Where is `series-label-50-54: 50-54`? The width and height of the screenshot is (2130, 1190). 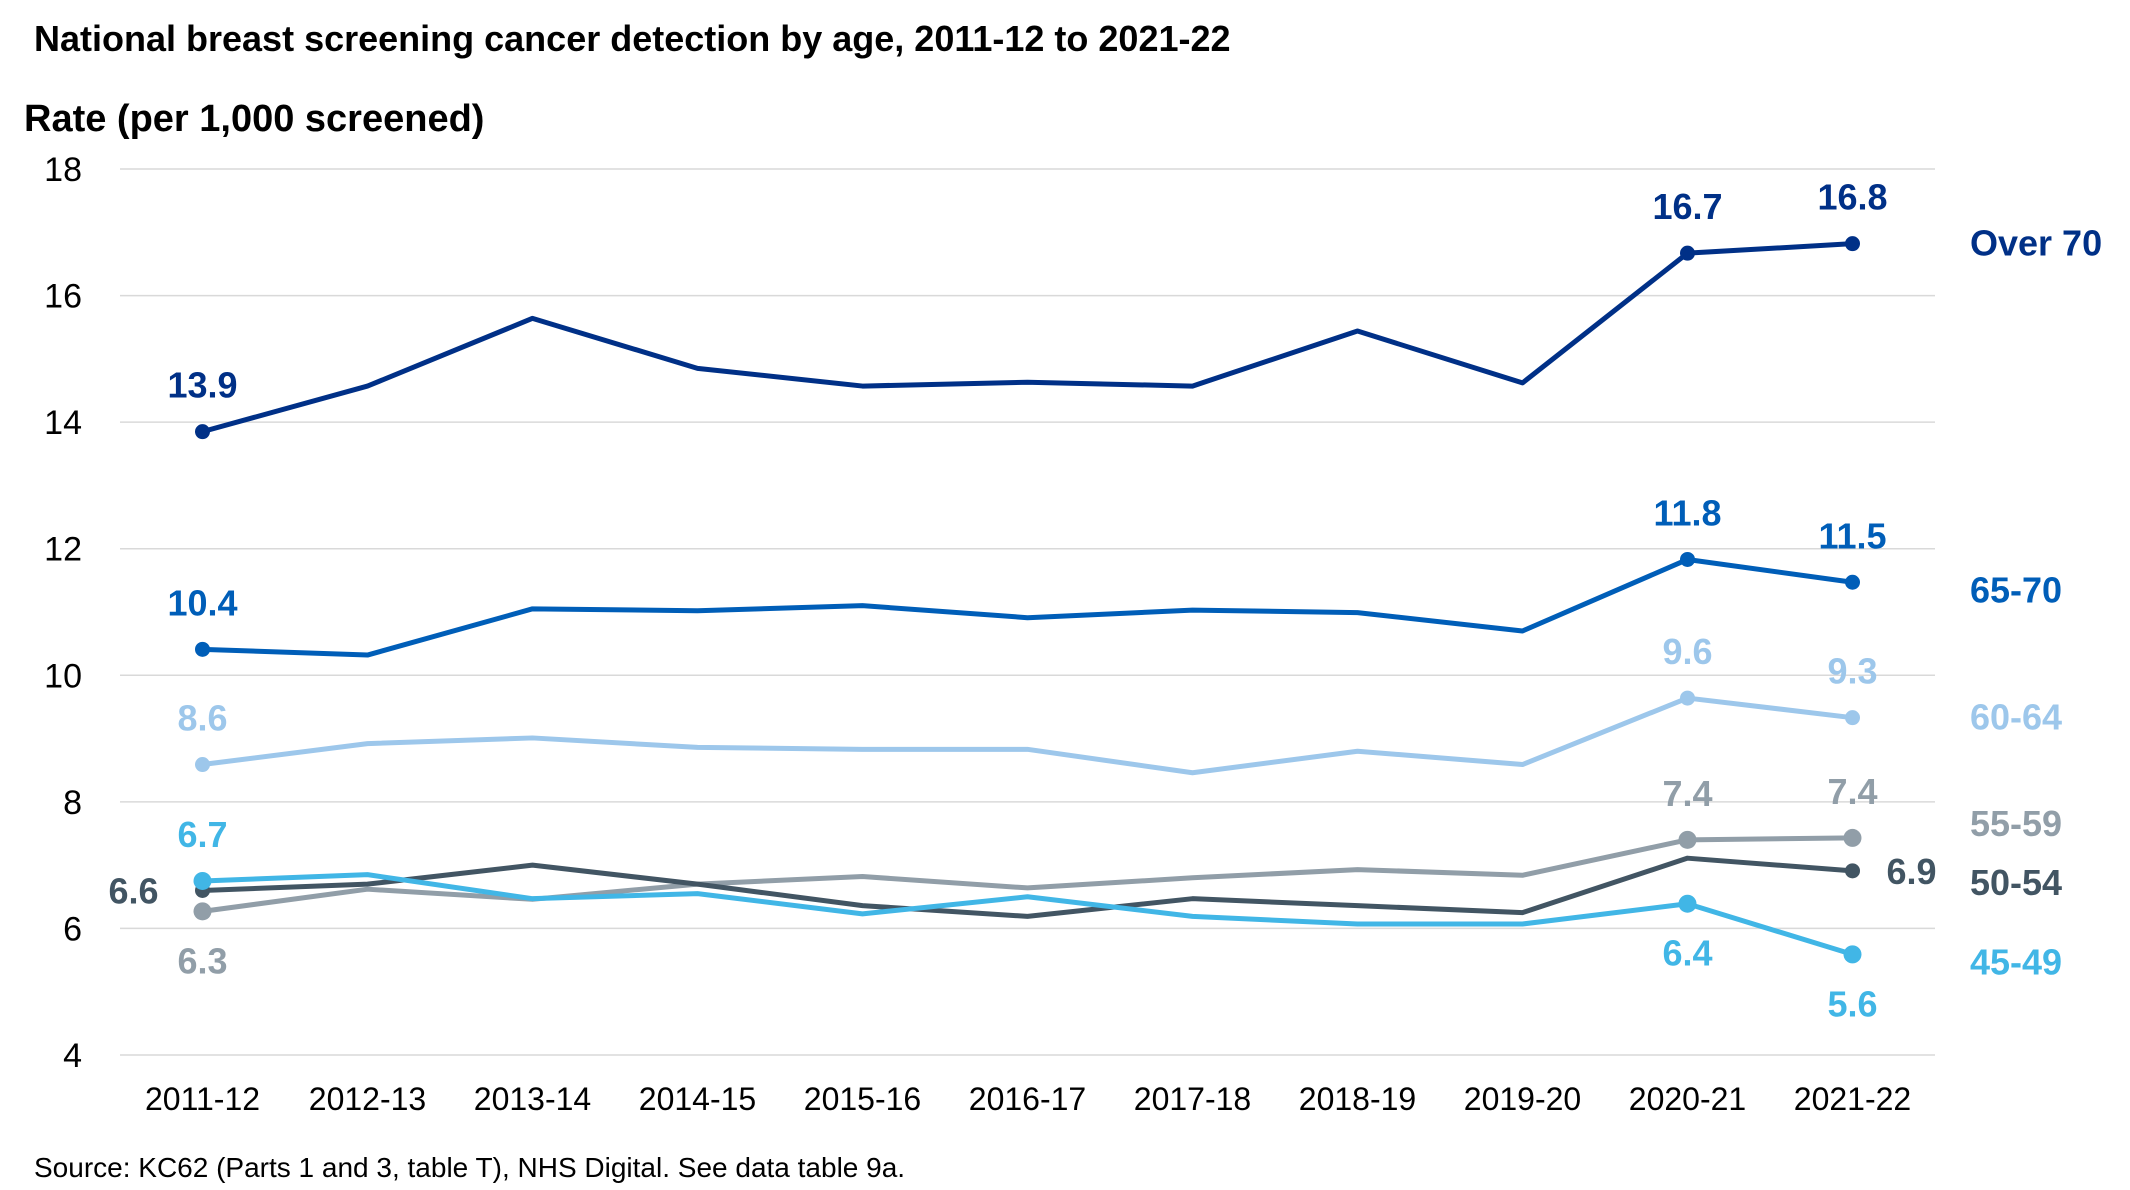
series-label-50-54: 50-54 is located at coordinates (2016, 882).